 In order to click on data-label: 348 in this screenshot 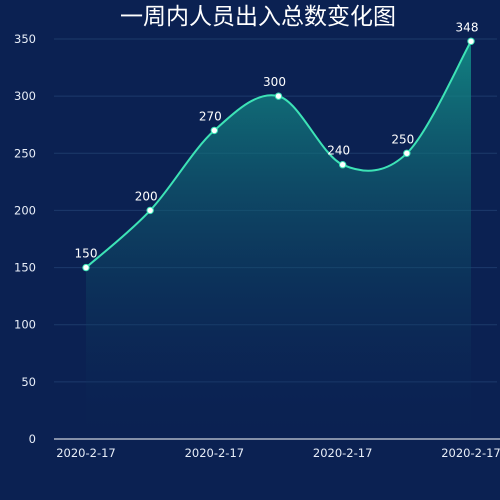, I will do `click(467, 27)`.